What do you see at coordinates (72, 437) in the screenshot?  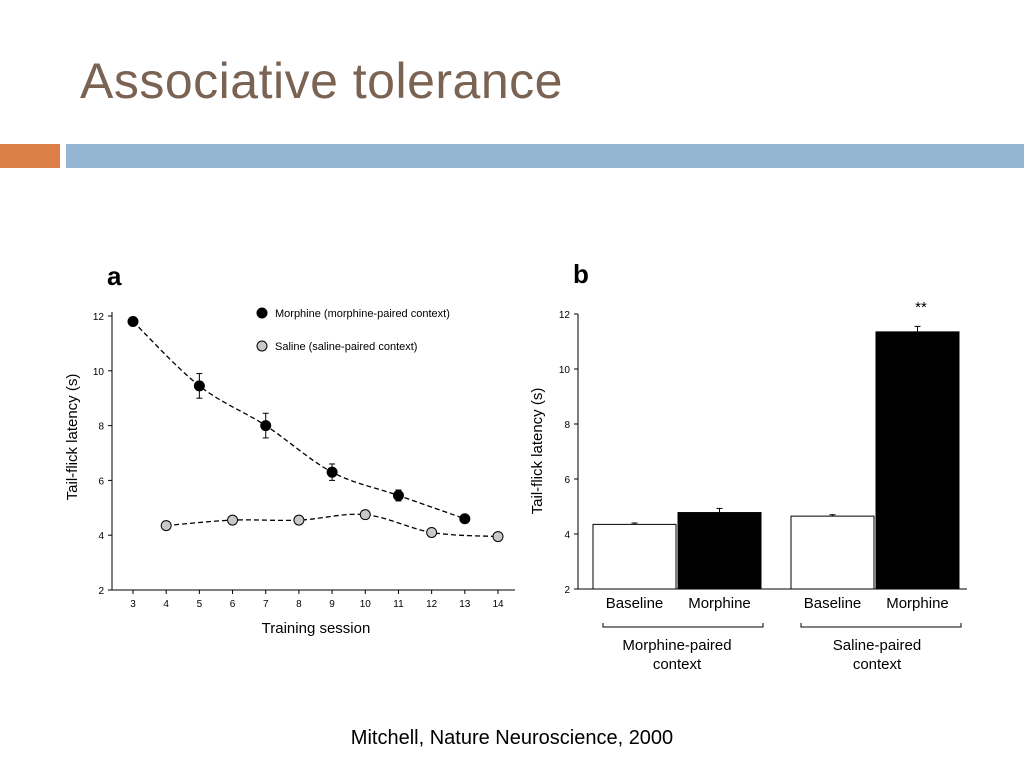 I see `panel-a-y-axis-title: Tail-flick latency (s)` at bounding box center [72, 437].